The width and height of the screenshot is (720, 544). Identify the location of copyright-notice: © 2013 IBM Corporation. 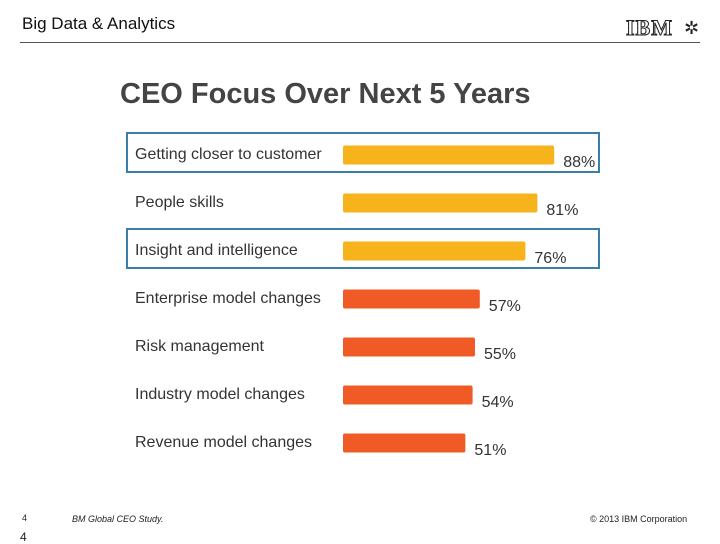
(639, 519).